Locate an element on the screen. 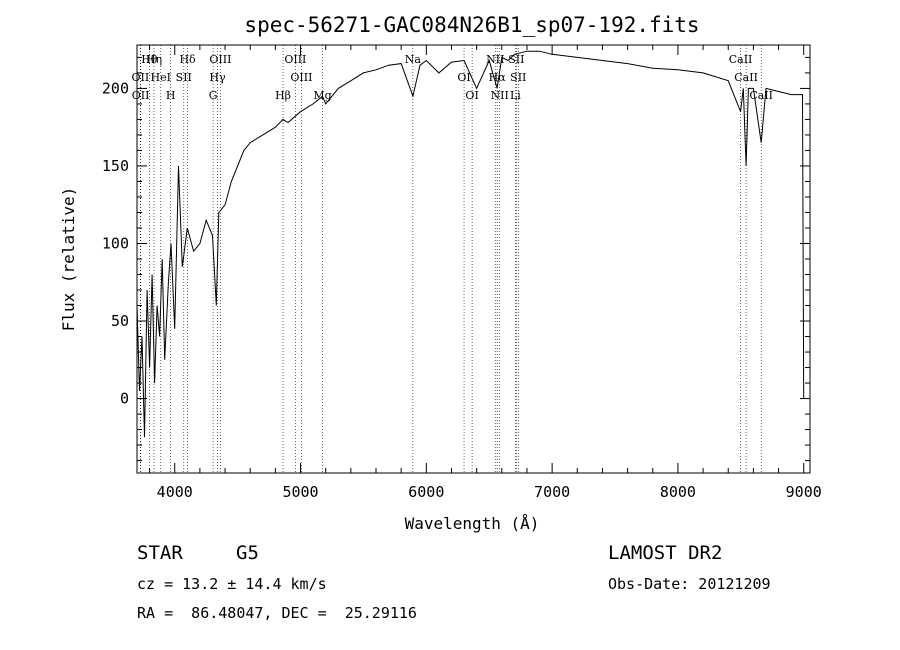 This screenshot has height=650, width=900. redshift-value: cz = 13.2 ± 14.4 km/s is located at coordinates (232, 584).